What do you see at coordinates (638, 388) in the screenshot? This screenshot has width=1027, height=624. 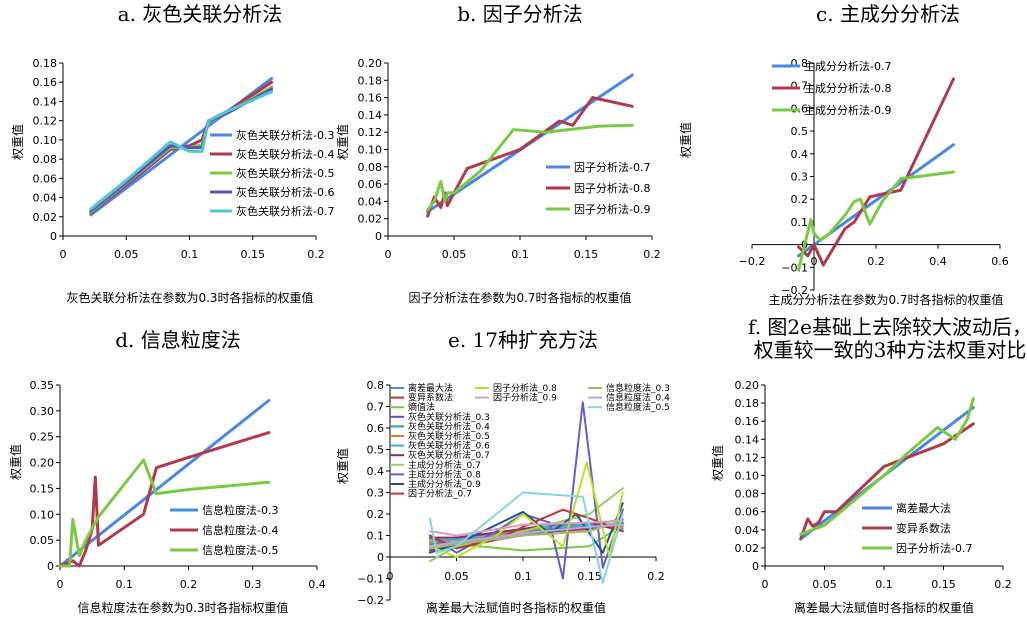 I see `legend-label: 信息粒度法_0.3` at bounding box center [638, 388].